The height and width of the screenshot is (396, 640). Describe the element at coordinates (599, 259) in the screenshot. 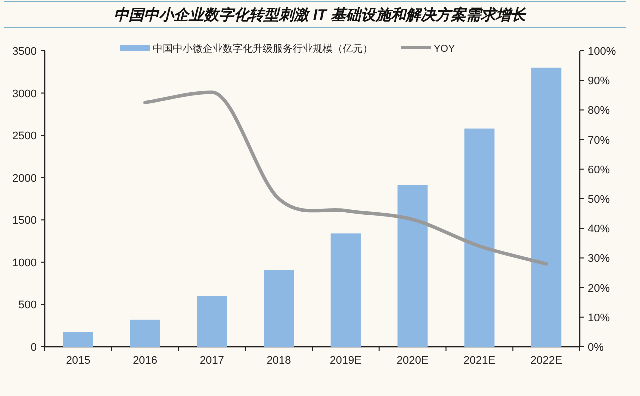

I see `y2-tick-label: 30%` at that location.